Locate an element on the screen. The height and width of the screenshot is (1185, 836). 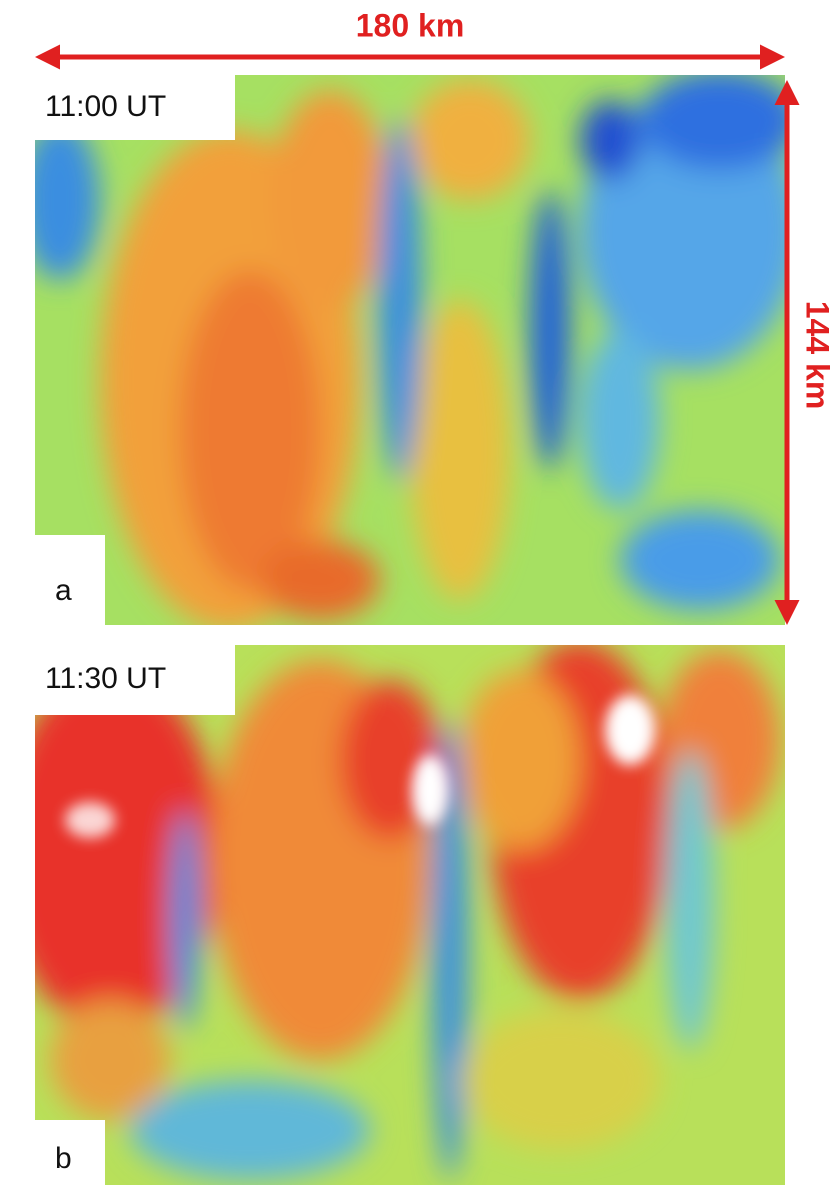
time-label: 11:00 UT is located at coordinates (105, 106).